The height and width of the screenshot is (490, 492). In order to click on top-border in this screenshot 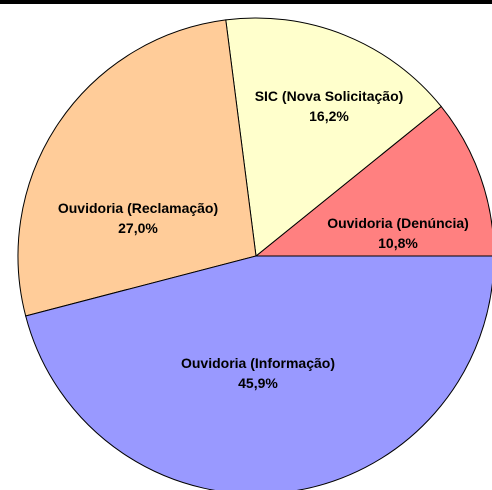, I will do `click(246, 2)`.